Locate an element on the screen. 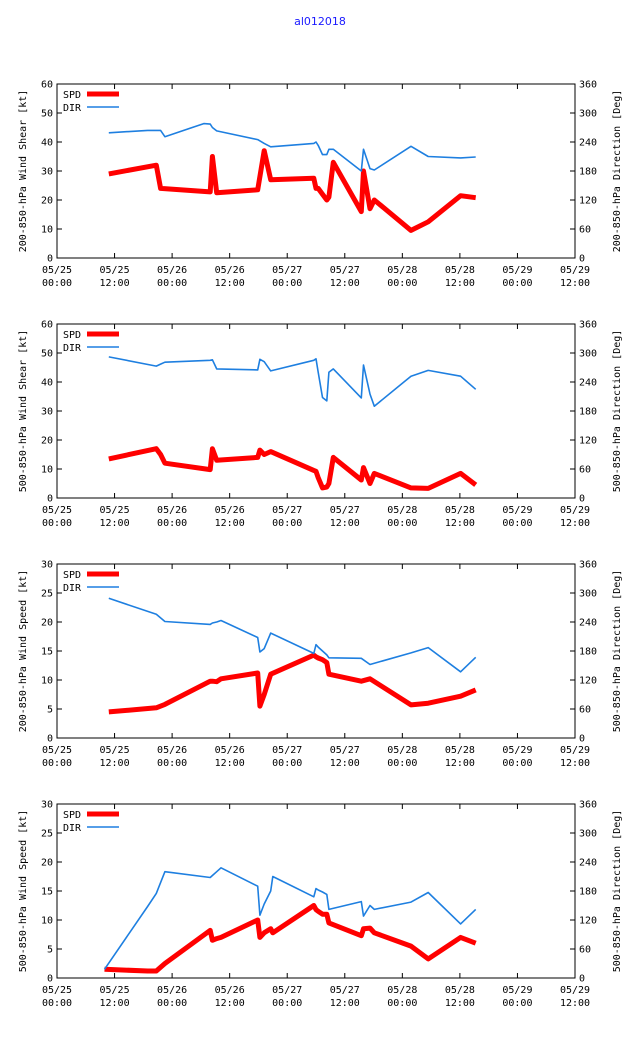  y-axis-label: 500-850-hPa Wind Shear [kt] is located at coordinates (23, 411).